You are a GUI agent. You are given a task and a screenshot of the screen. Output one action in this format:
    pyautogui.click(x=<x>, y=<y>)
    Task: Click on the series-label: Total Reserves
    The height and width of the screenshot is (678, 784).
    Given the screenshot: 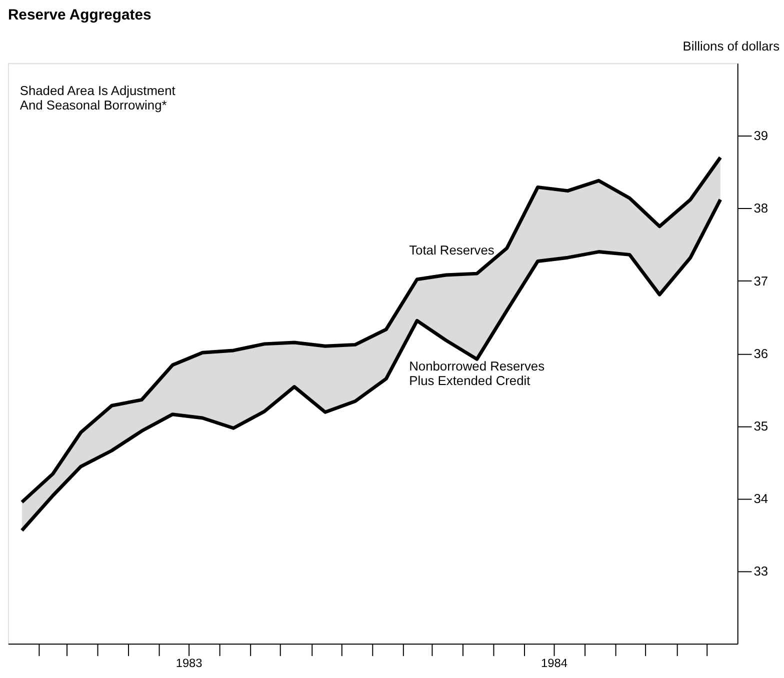 What is the action you would take?
    pyautogui.click(x=451, y=250)
    